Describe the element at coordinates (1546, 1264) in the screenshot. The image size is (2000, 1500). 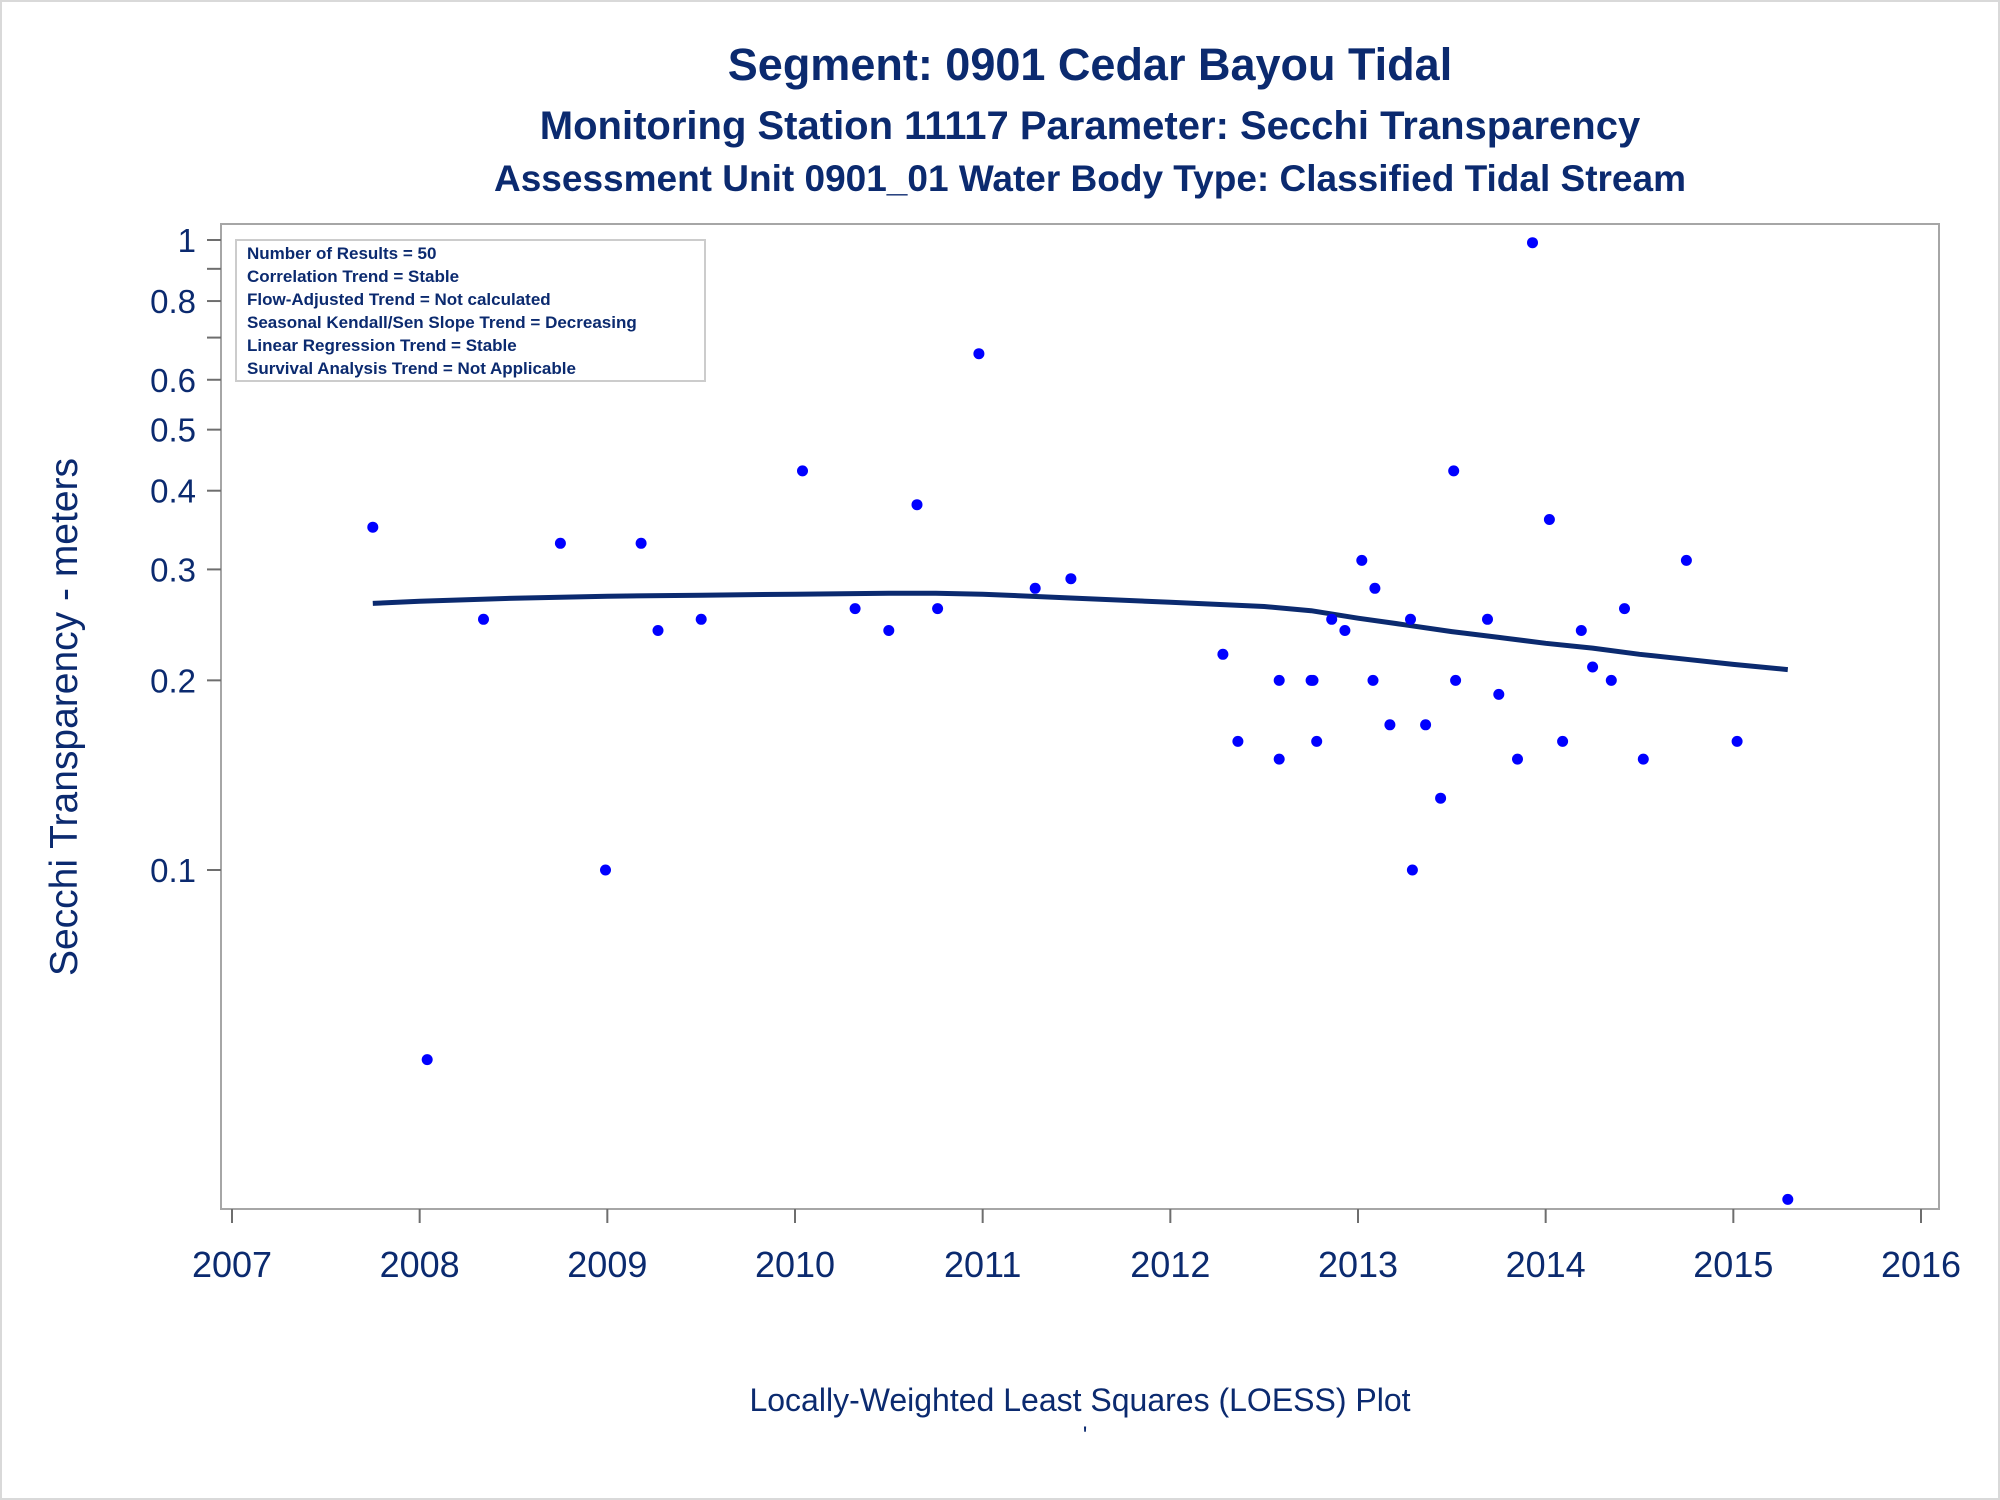
I see `x-tick-label: 2014` at that location.